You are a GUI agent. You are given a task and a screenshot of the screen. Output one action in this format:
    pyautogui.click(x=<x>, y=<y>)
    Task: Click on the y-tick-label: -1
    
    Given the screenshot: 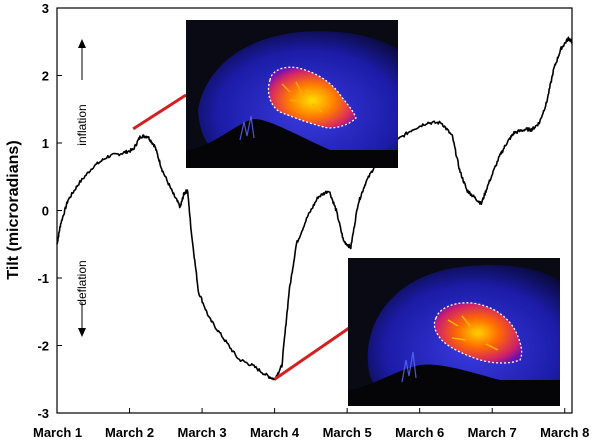 What is the action you would take?
    pyautogui.click(x=43, y=278)
    